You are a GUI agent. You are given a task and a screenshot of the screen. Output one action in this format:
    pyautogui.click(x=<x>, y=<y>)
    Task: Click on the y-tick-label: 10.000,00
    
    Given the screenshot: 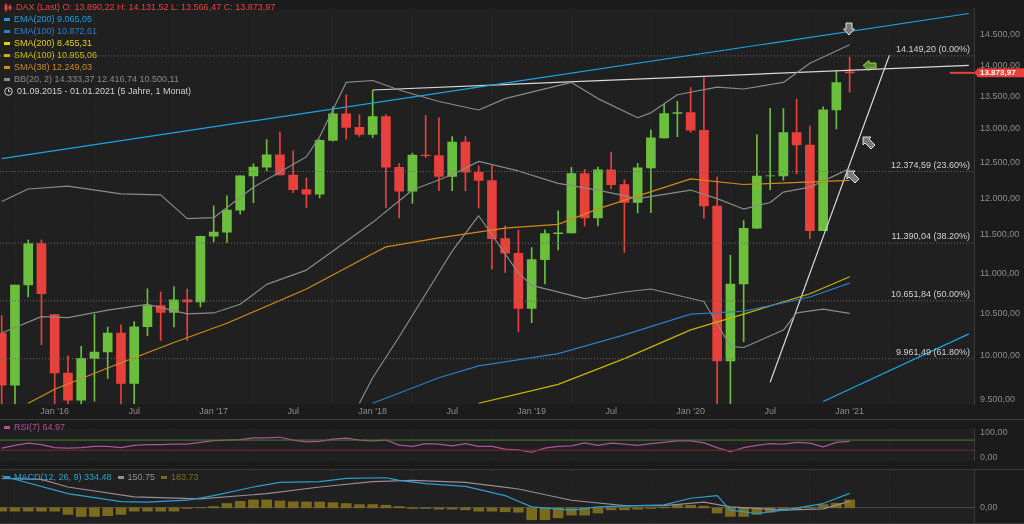 What is the action you would take?
    pyautogui.click(x=1000, y=354)
    